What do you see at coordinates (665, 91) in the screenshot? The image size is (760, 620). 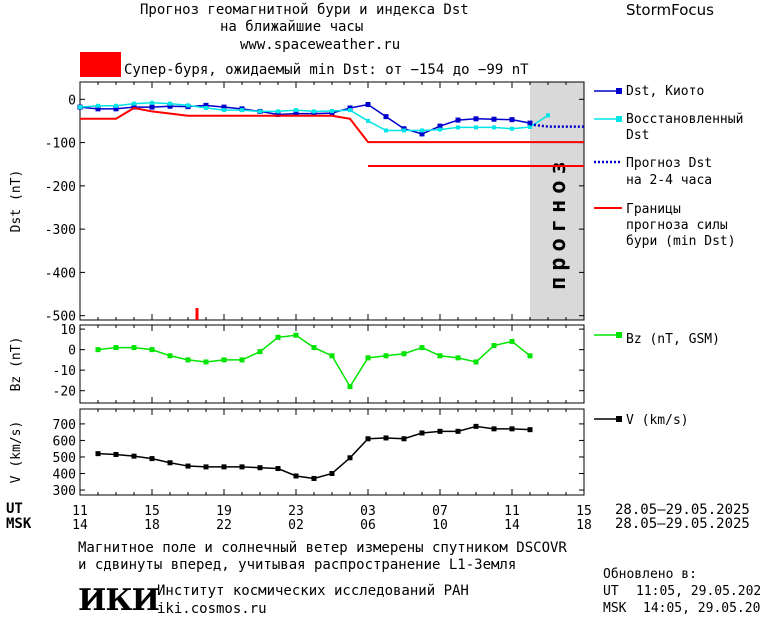 I see `legend-dst-kyoto: Dst, Киото` at bounding box center [665, 91].